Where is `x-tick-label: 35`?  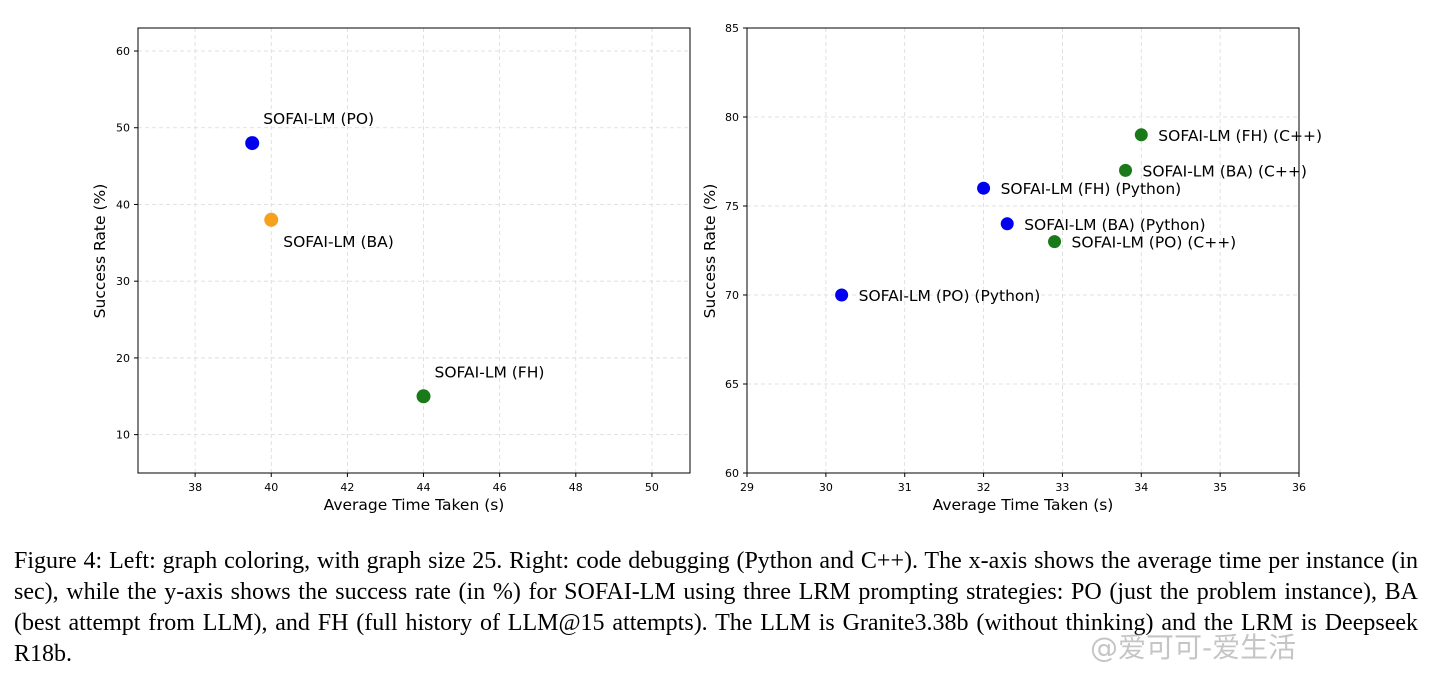 x-tick-label: 35 is located at coordinates (1220, 487).